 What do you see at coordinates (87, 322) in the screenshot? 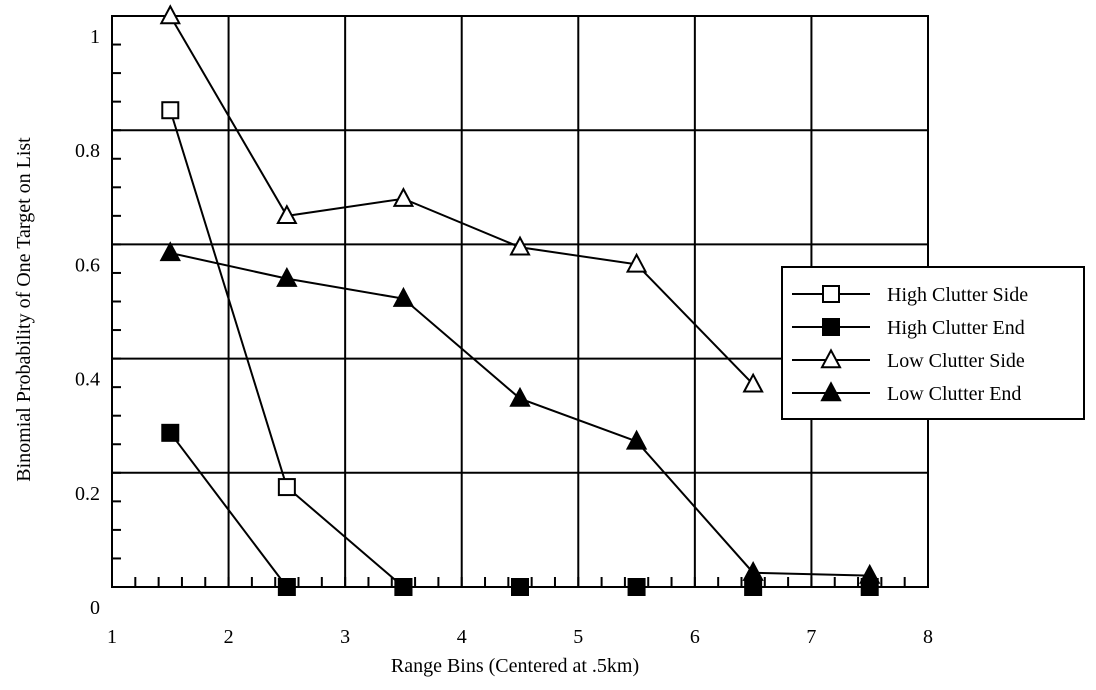
I see `y-axis-tick-labels: 0 0.2 0.4 0.6 0.8 1` at bounding box center [87, 322].